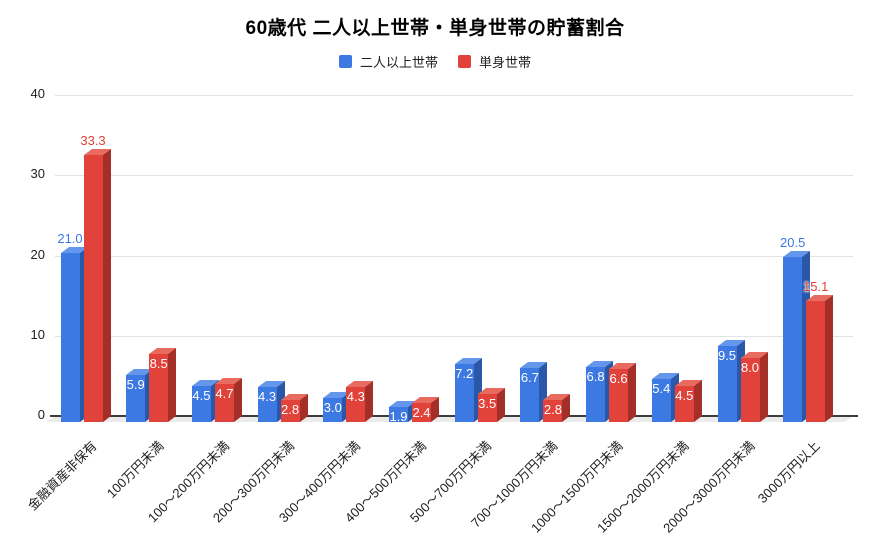 The height and width of the screenshot is (537, 870). What do you see at coordinates (727, 355) in the screenshot?
I see `bar-value-label: 9.5` at bounding box center [727, 355].